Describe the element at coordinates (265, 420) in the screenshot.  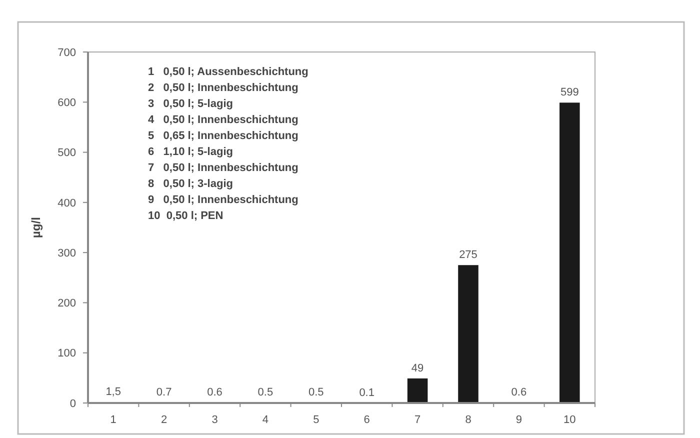
I see `x-tick-label: 4` at that location.